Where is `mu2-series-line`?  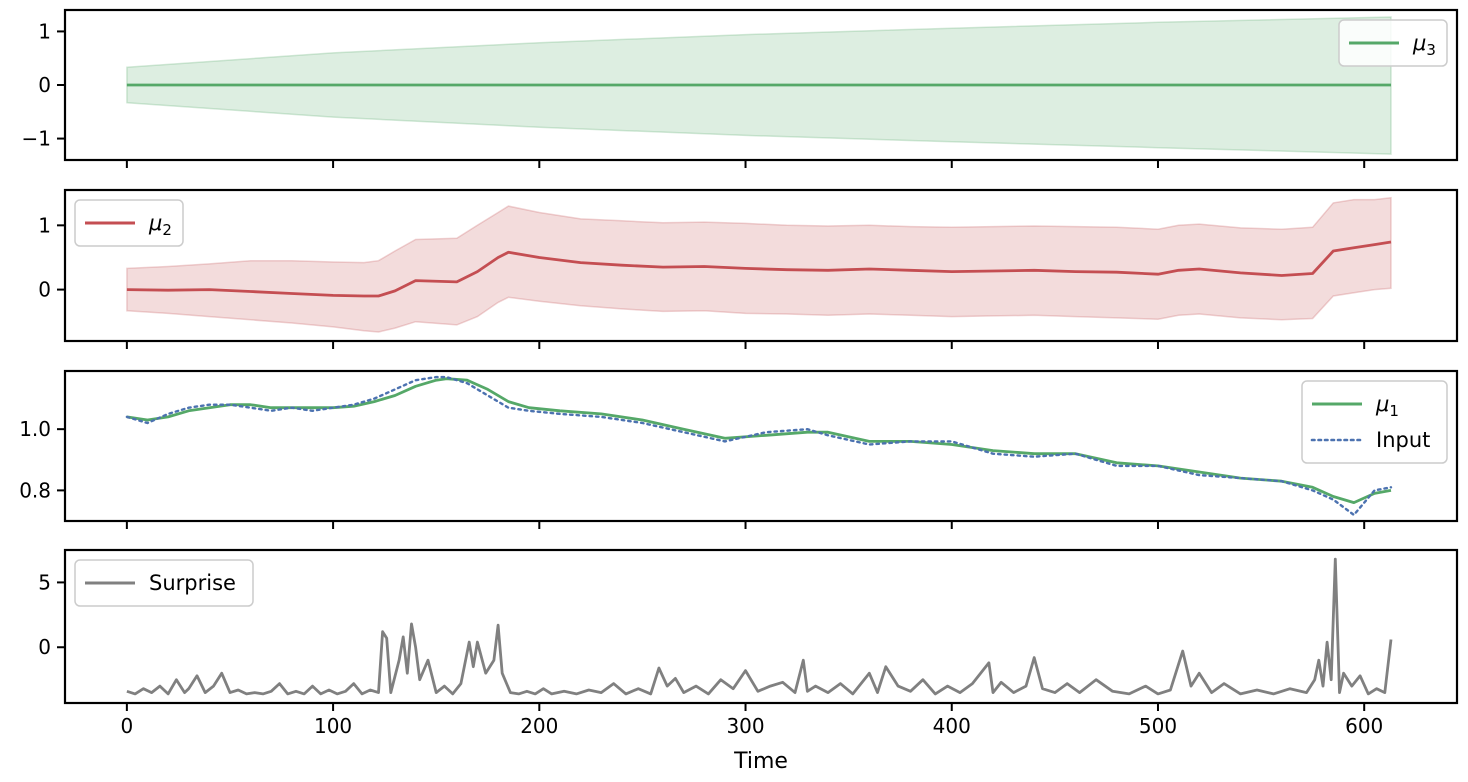 mu2-series-line is located at coordinates (759, 269).